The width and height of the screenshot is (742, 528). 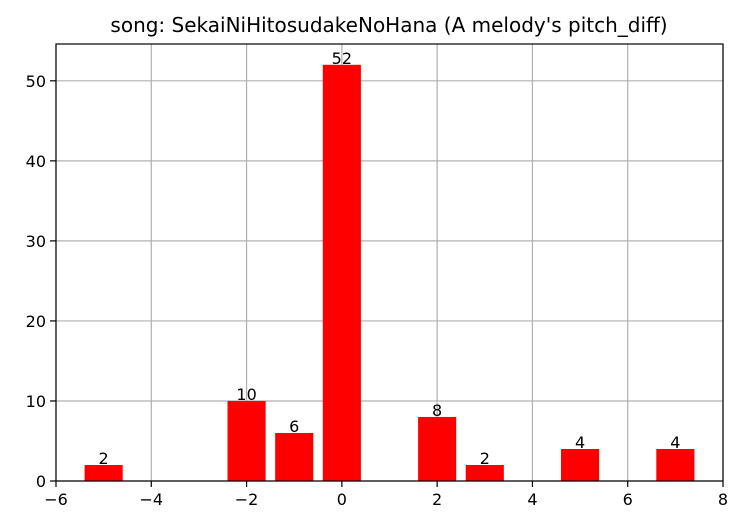 I want to click on x-tick-label: 0, so click(x=342, y=499).